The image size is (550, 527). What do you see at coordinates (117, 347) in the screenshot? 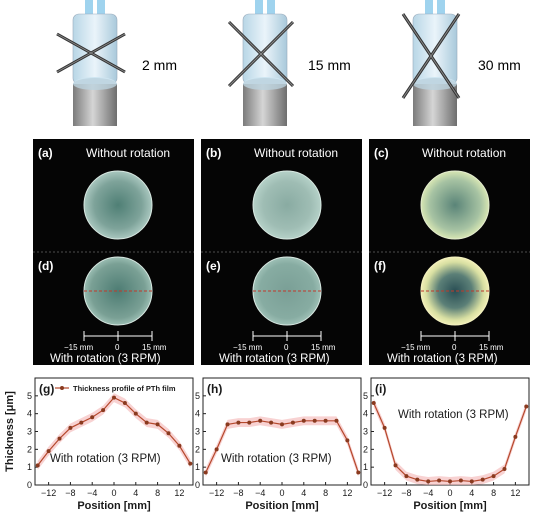
I see `scale-label-zero-1: 0` at bounding box center [117, 347].